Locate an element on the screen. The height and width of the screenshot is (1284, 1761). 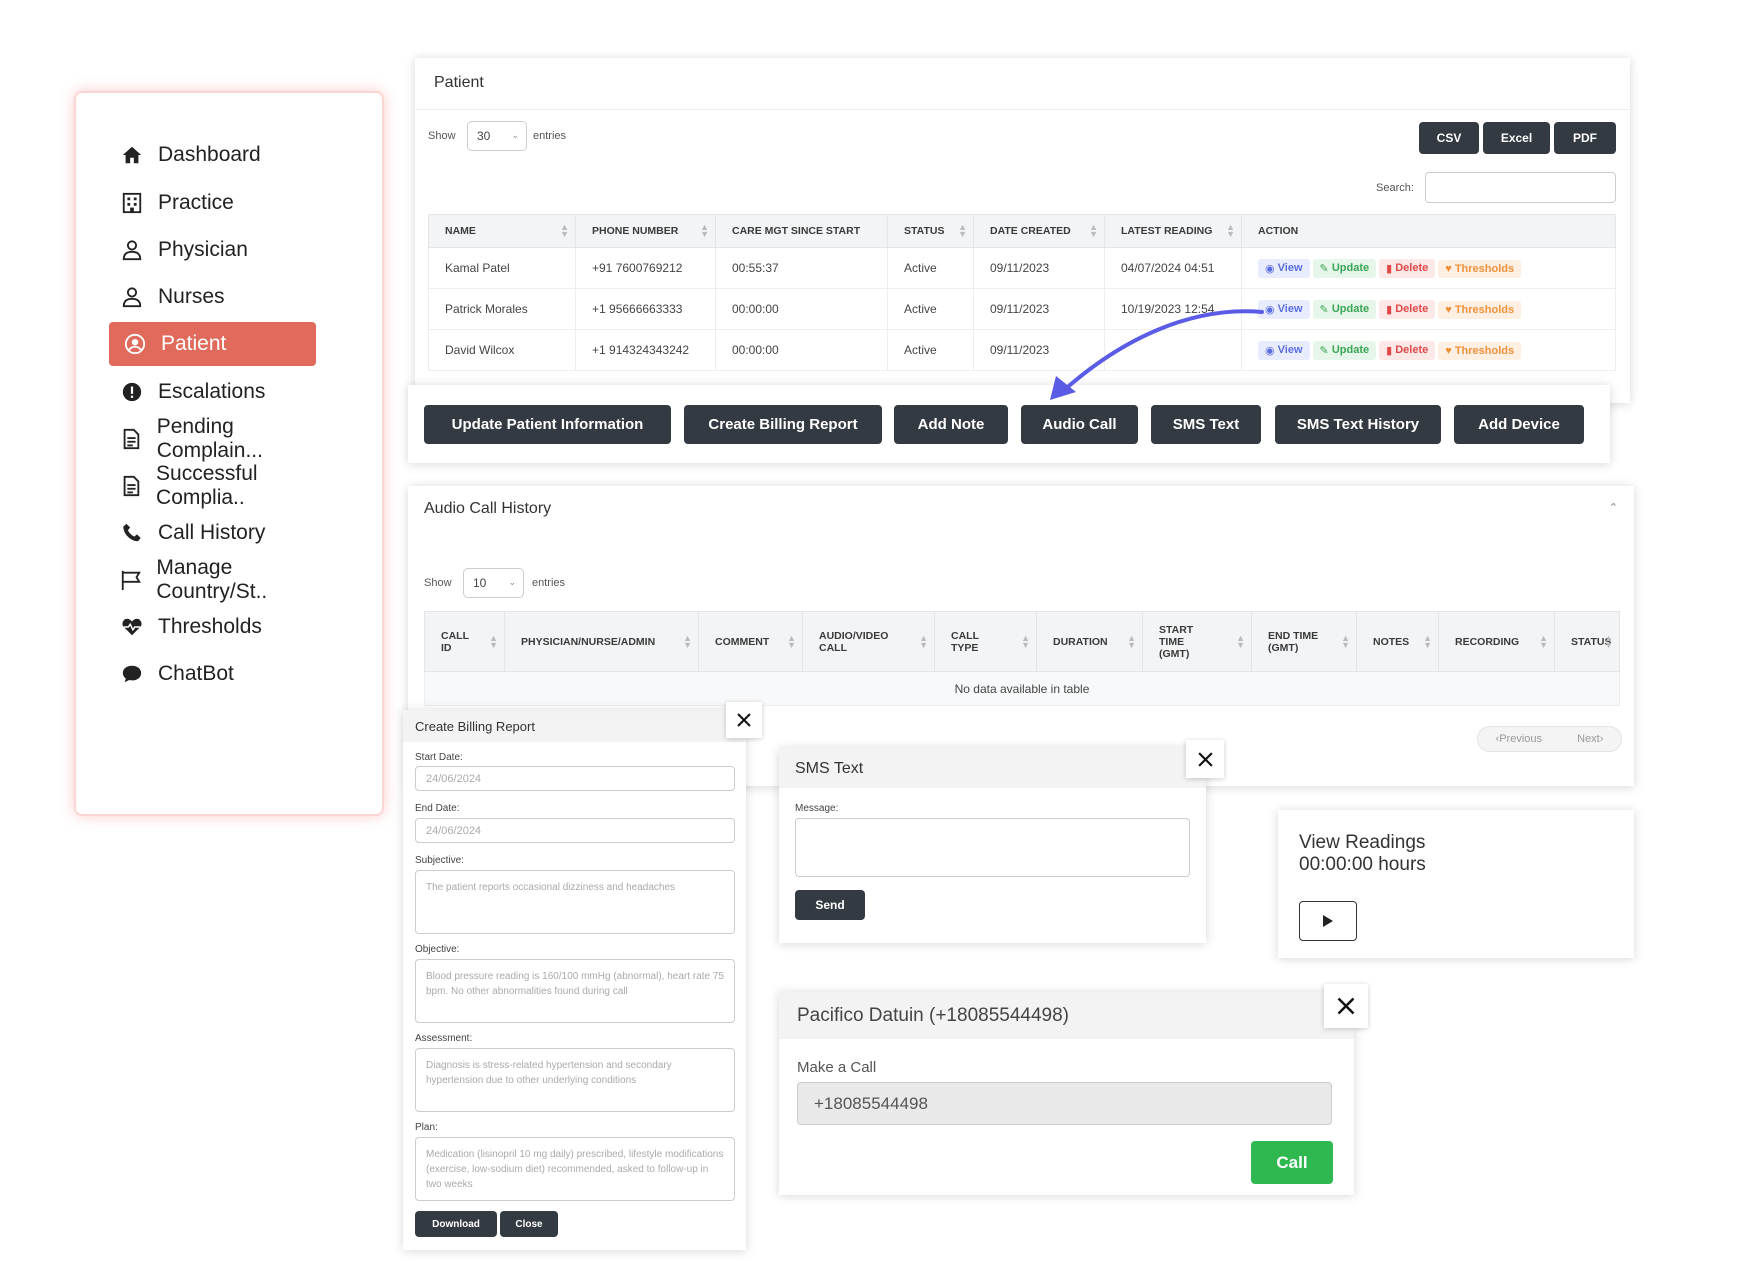
close-button: Close is located at coordinates (529, 1224).